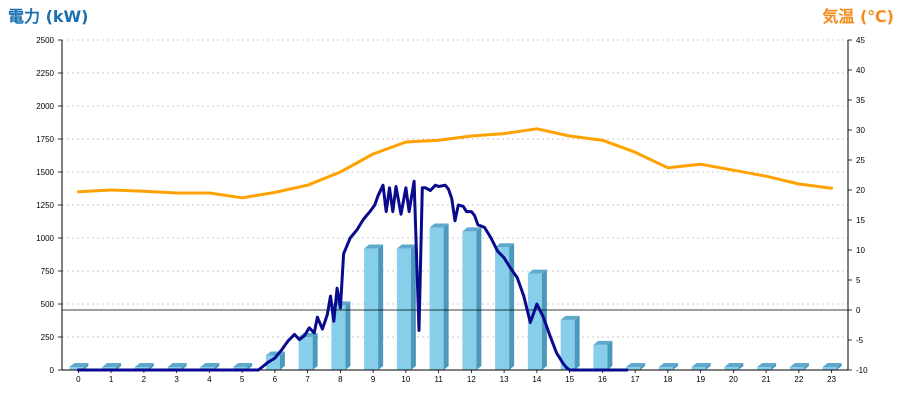 The image size is (900, 400). I want to click on x-tick-label: 10, so click(405, 379).